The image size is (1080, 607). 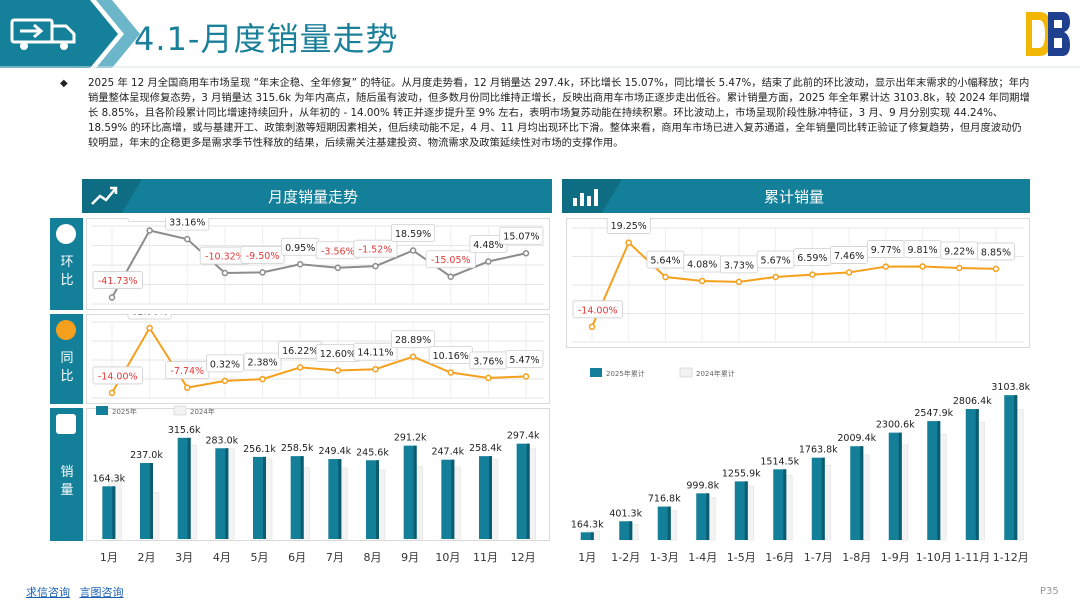 I want to click on bar-value-label: 249.4k, so click(x=334, y=451).